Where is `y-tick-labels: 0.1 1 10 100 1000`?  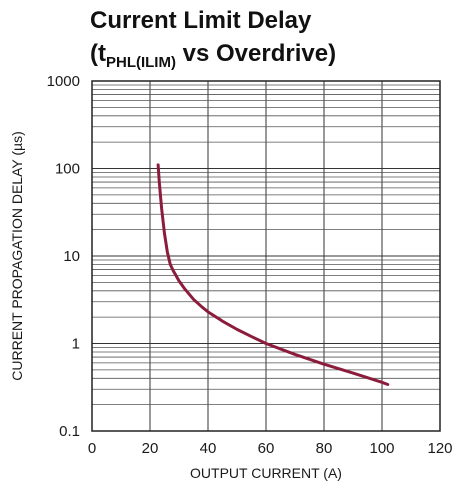 y-tick-labels: 0.1 1 10 100 1000 is located at coordinates (63, 256).